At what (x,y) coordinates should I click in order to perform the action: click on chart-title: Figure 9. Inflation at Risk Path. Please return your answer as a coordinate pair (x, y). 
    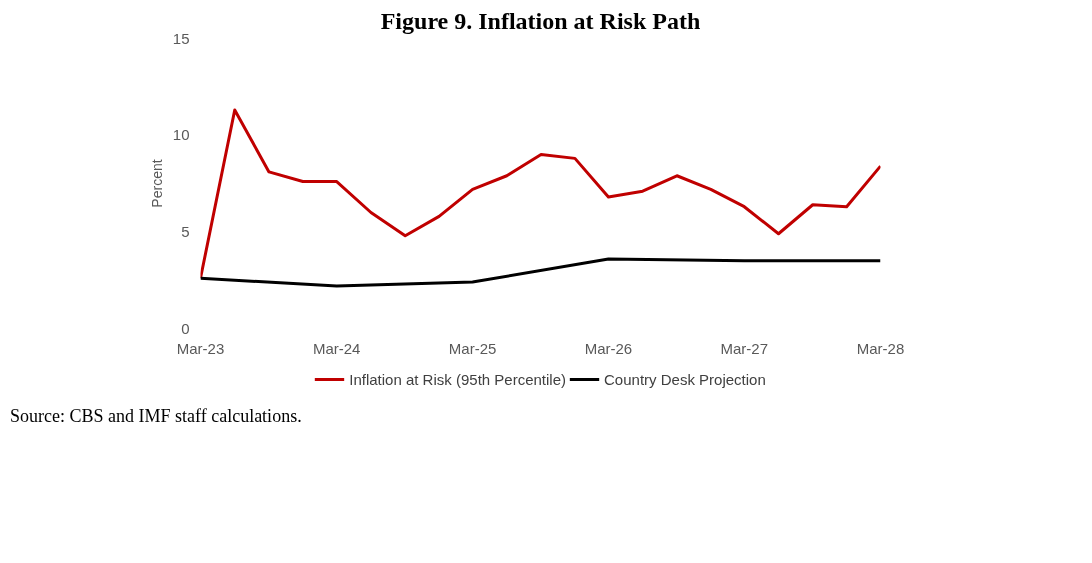
    Looking at the image, I should click on (540, 20).